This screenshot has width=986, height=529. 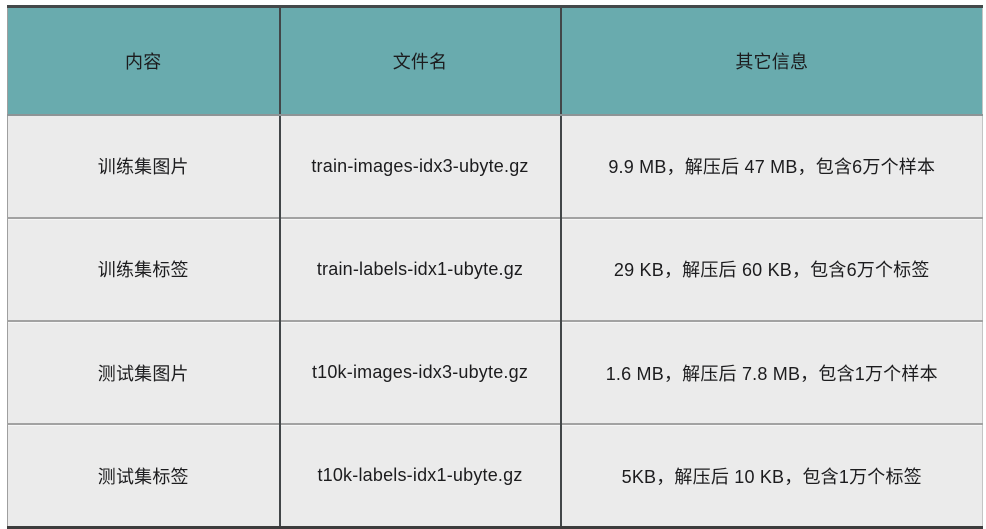 What do you see at coordinates (143, 372) in the screenshot?
I see `cell-content: 测试集图片` at bounding box center [143, 372].